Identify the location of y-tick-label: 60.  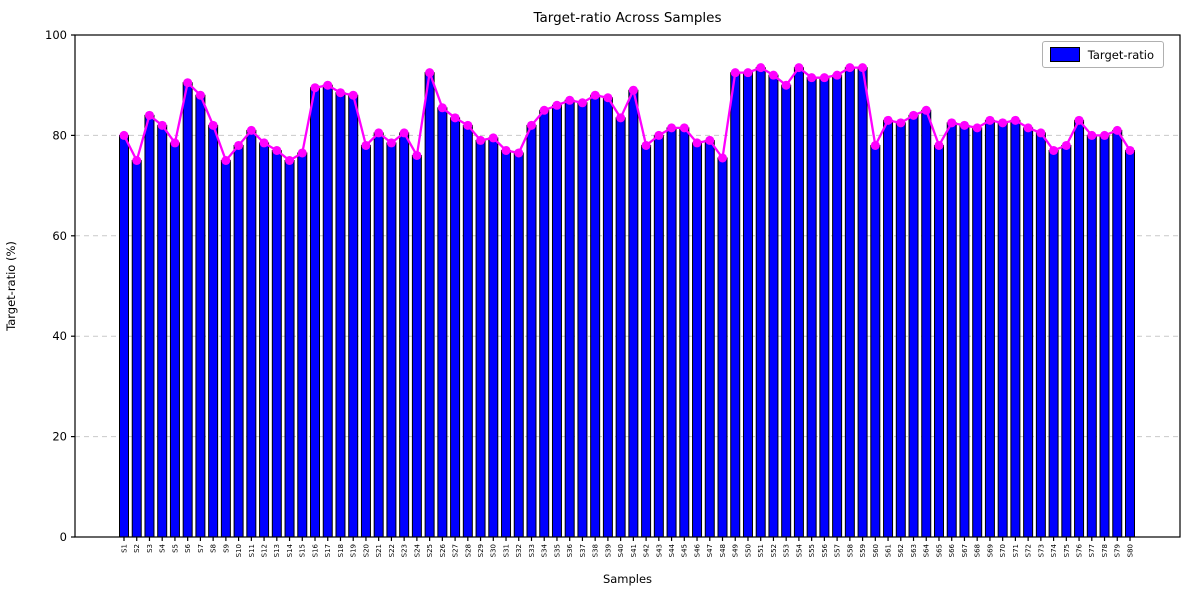
(59, 236).